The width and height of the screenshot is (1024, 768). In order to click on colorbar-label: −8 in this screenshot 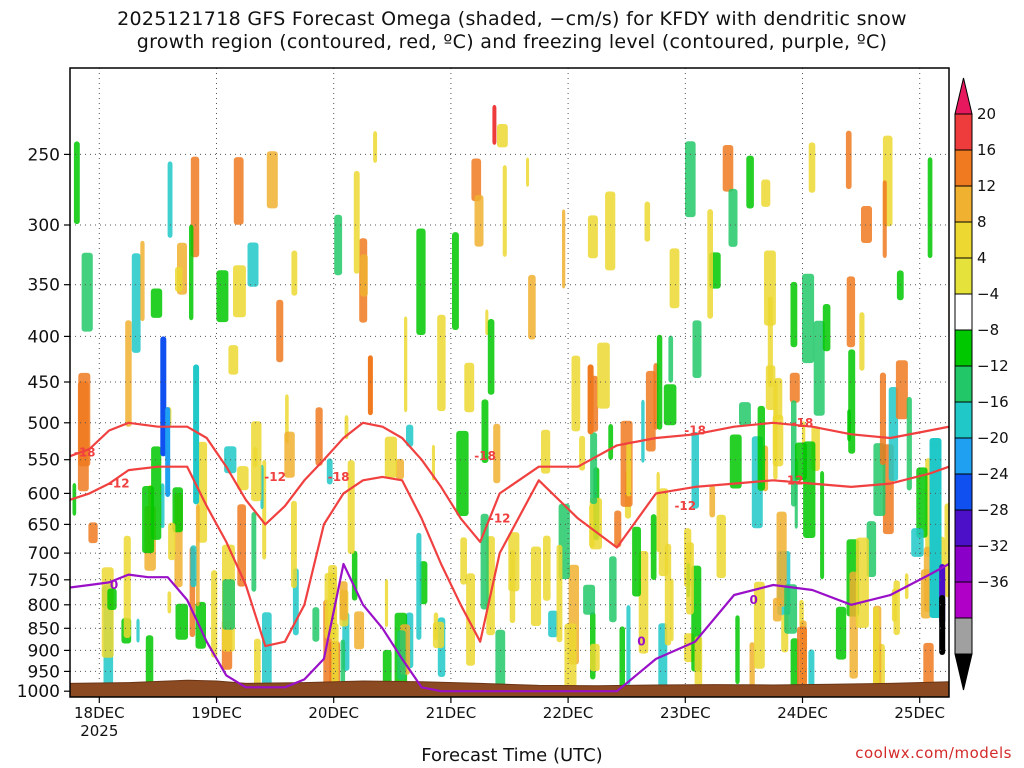, I will do `click(988, 330)`.